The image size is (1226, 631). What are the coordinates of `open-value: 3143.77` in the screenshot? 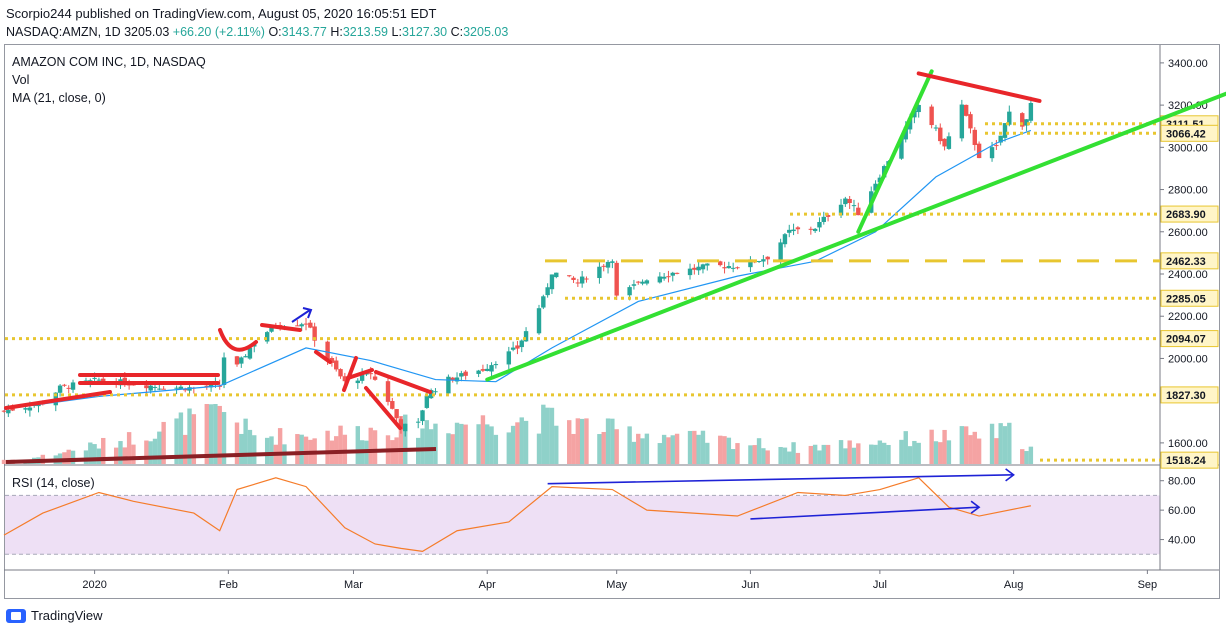 It's located at (304, 32).